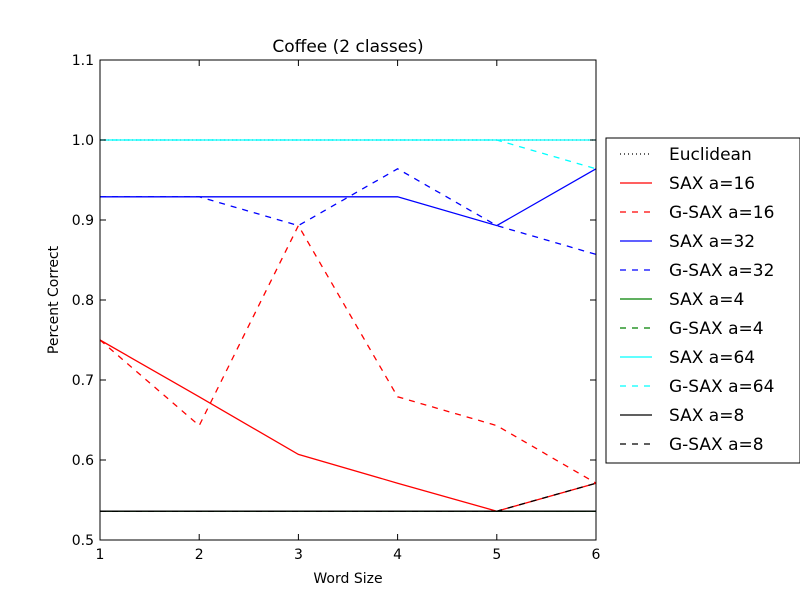 The image size is (800, 600). What do you see at coordinates (706, 416) in the screenshot?
I see `legend-label: SAX a=8` at bounding box center [706, 416].